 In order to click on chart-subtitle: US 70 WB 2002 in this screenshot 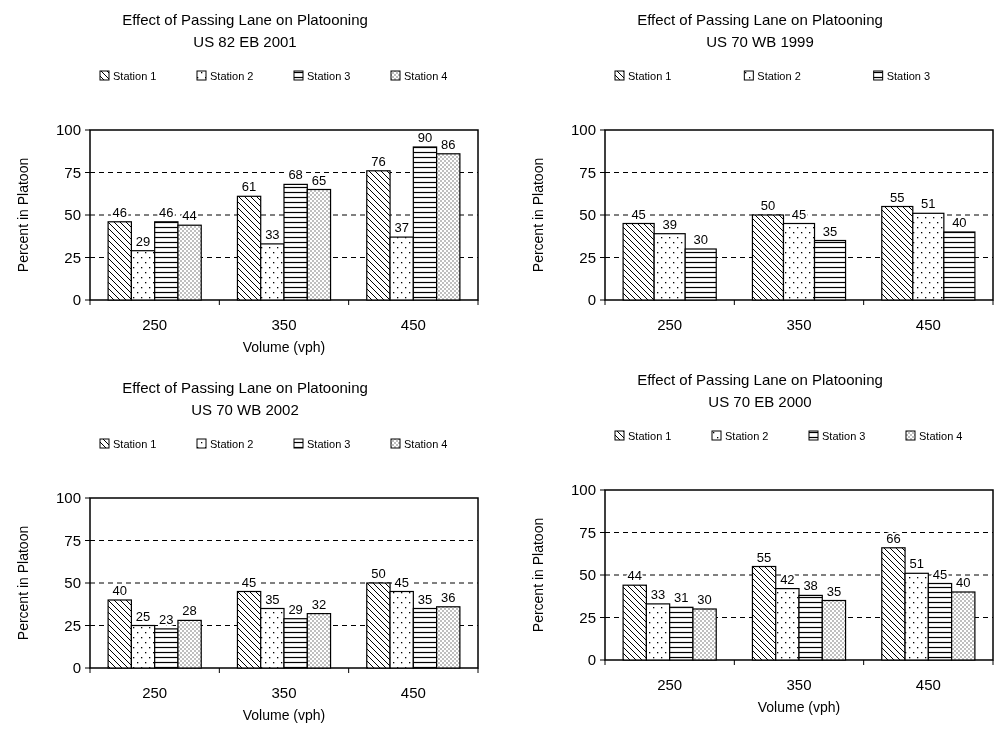, I will do `click(245, 409)`.